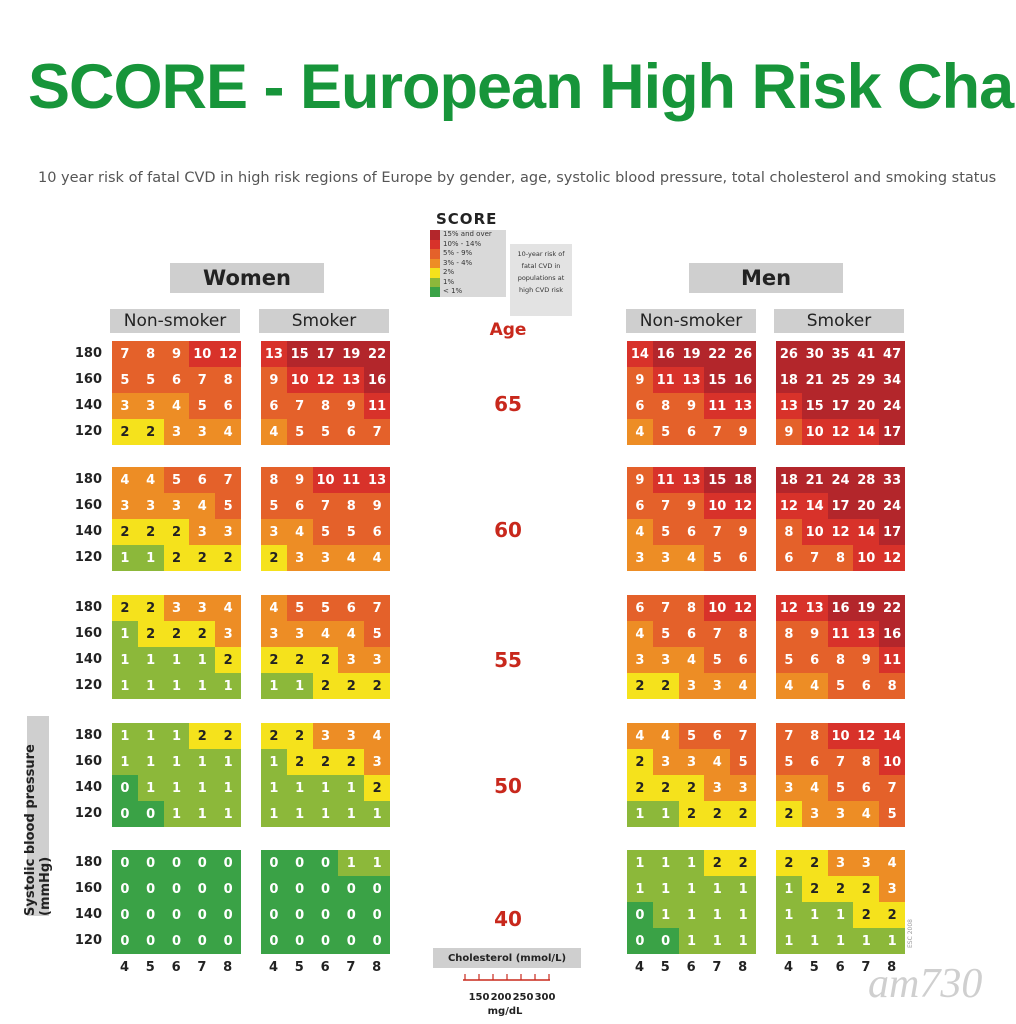 This screenshot has height=1024, width=1016. Describe the element at coordinates (789, 354) in the screenshot. I see `risk-cell: 26` at that location.